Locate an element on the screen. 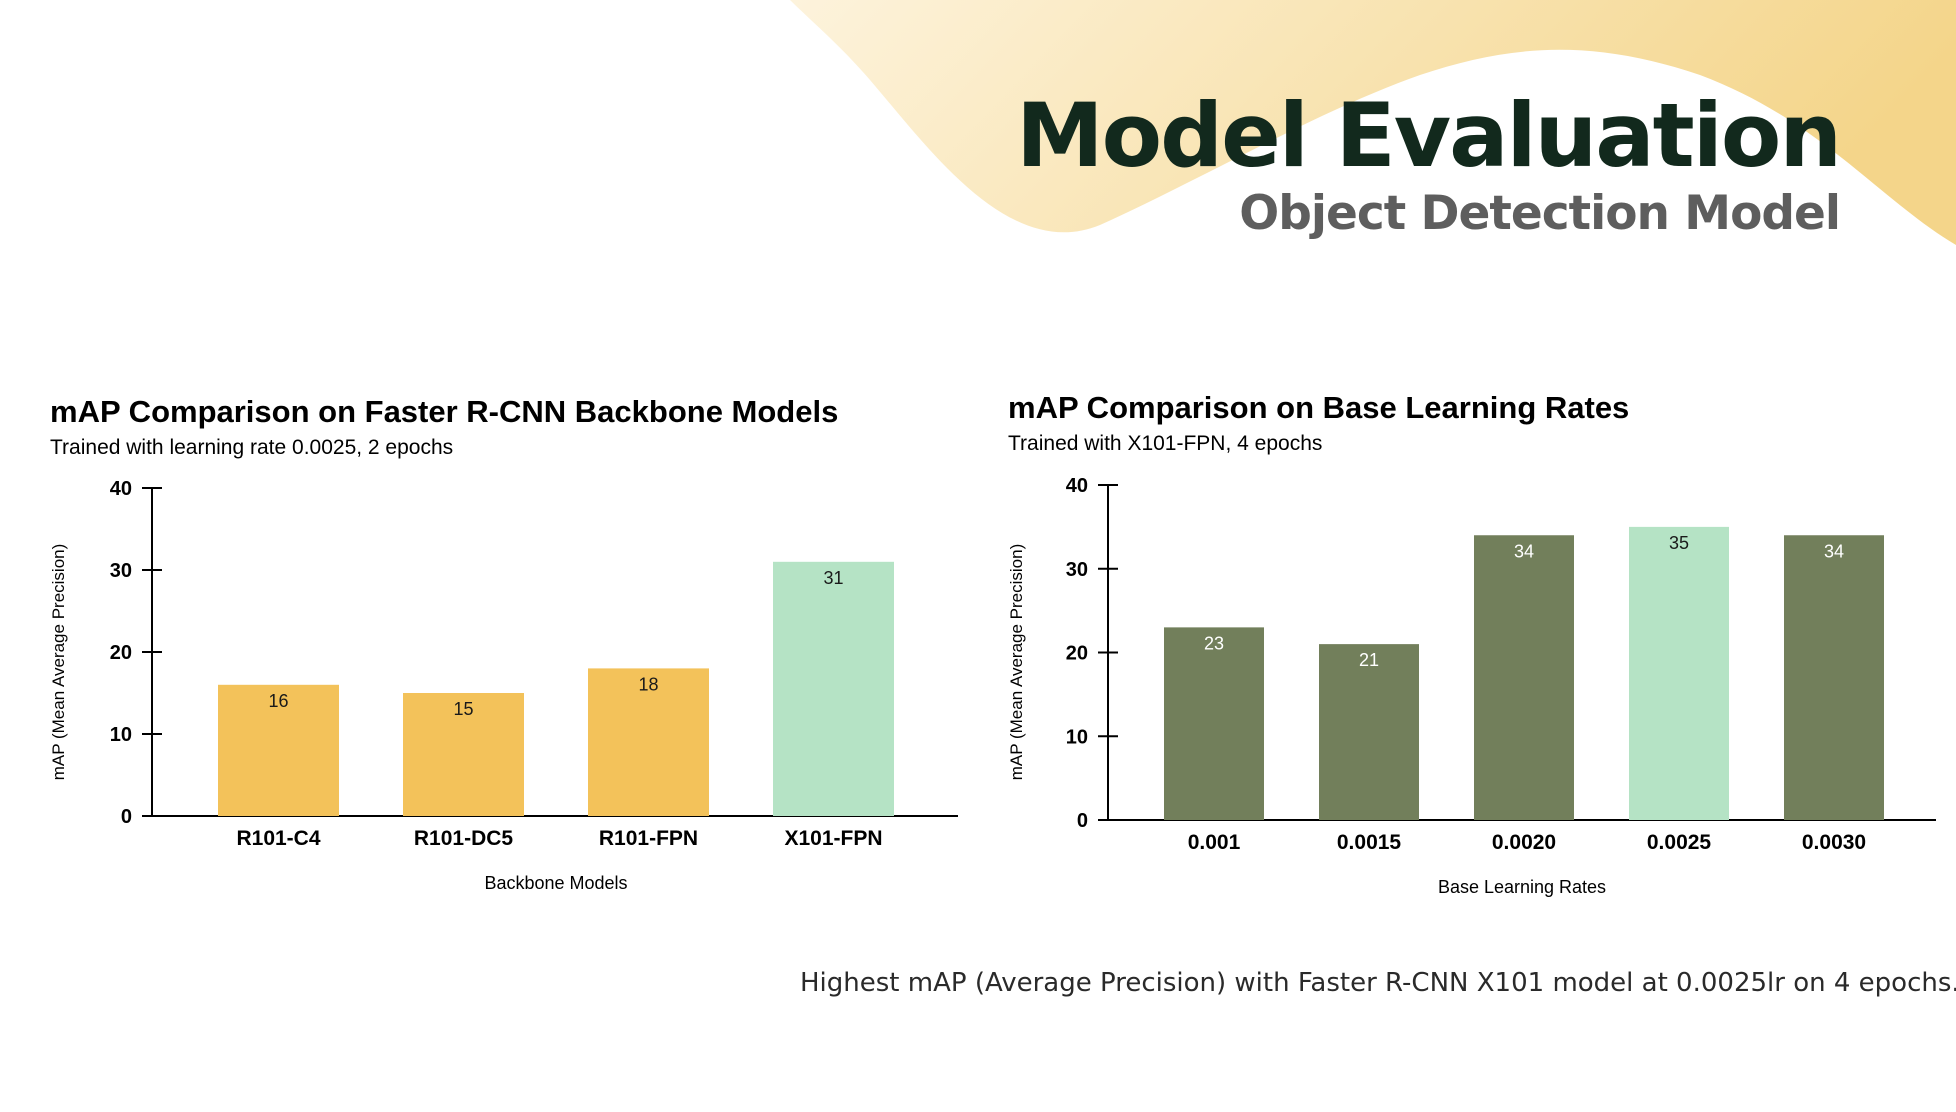 This screenshot has width=1956, height=1112. chart-2-subtitle: Trained with X101-FPN, 4 epochs is located at coordinates (1165, 443).